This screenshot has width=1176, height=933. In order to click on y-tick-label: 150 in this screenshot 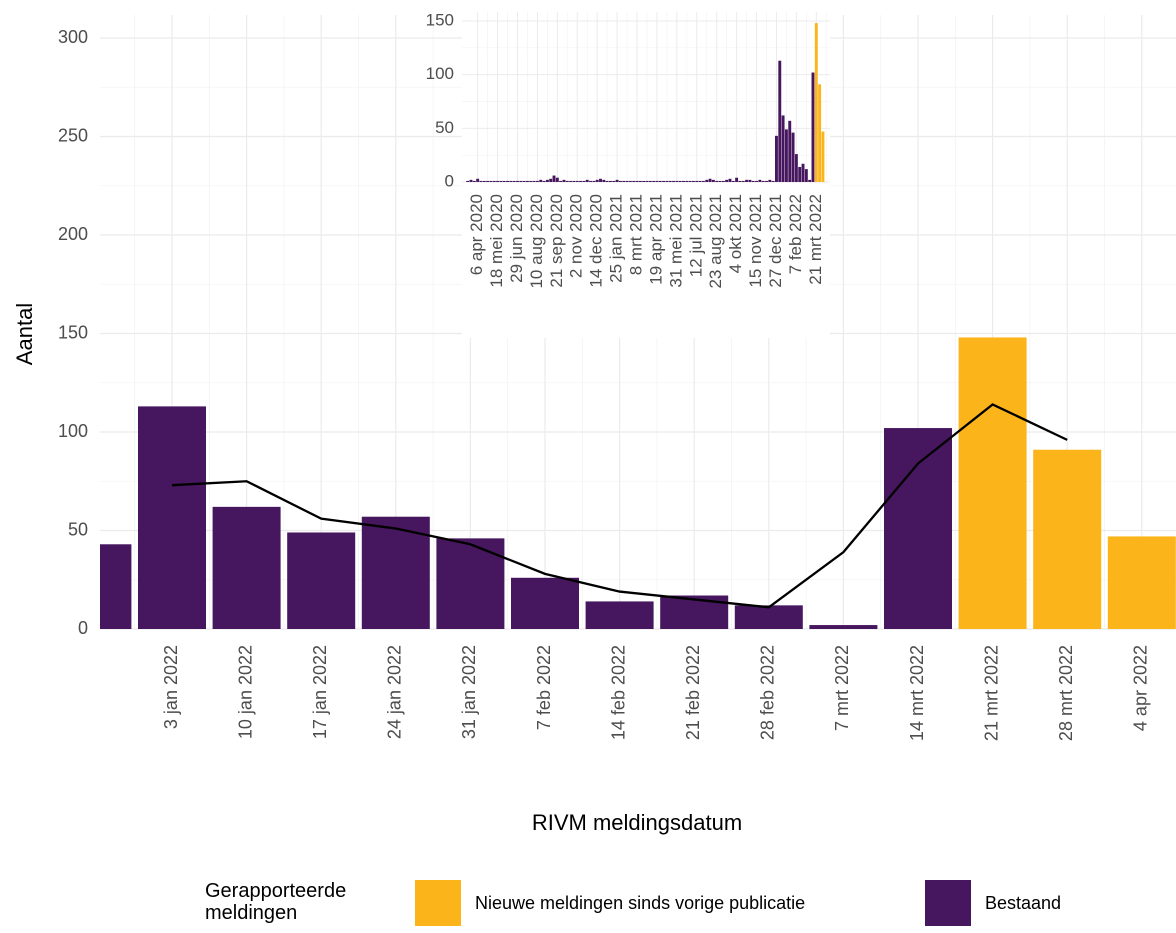, I will do `click(73, 332)`.